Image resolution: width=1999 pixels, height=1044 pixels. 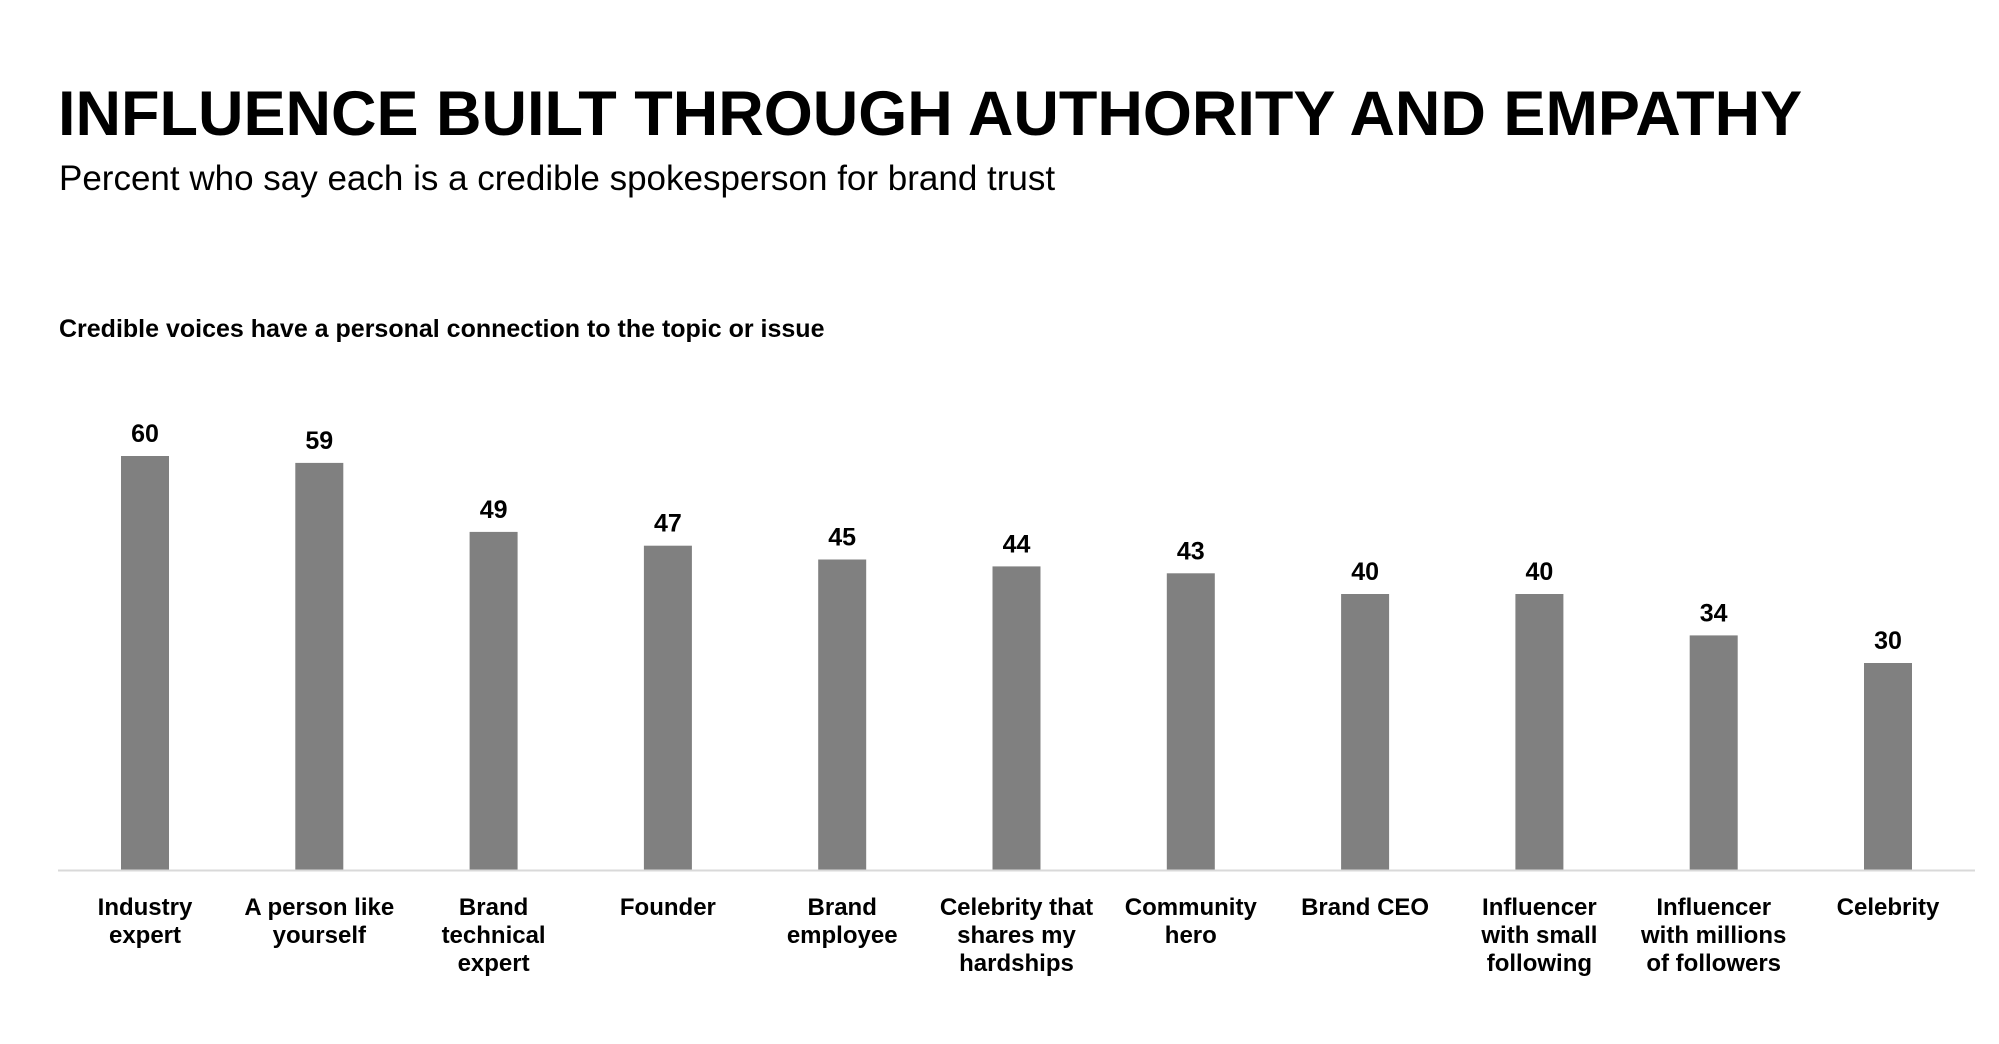 I want to click on data-label: 44, so click(x=1017, y=544).